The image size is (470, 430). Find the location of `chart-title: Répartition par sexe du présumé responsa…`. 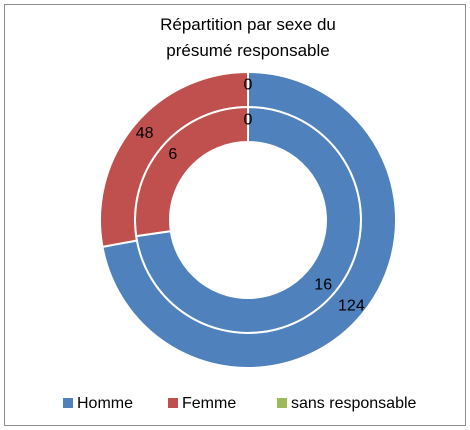

chart-title: Répartition par sexe du présumé responsa… is located at coordinates (248, 37).